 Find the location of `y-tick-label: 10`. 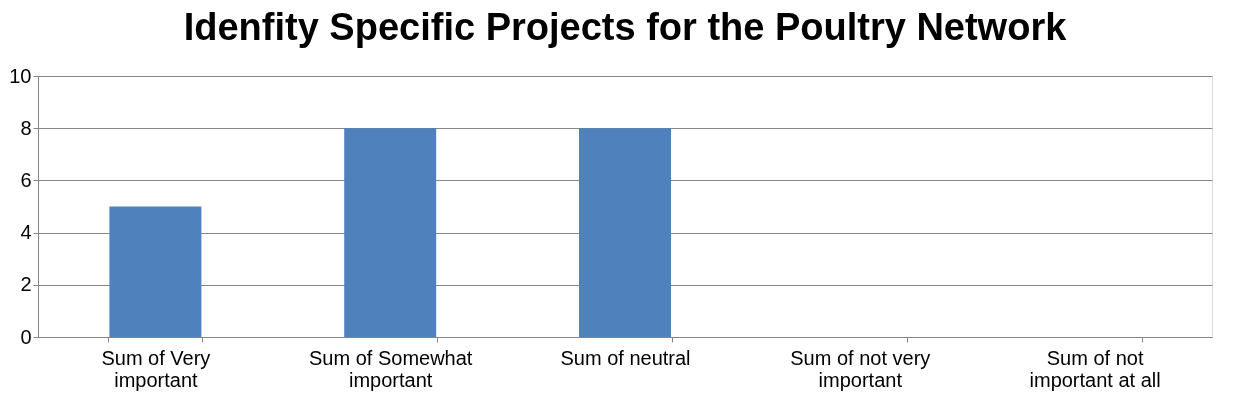

y-tick-label: 10 is located at coordinates (20, 75).